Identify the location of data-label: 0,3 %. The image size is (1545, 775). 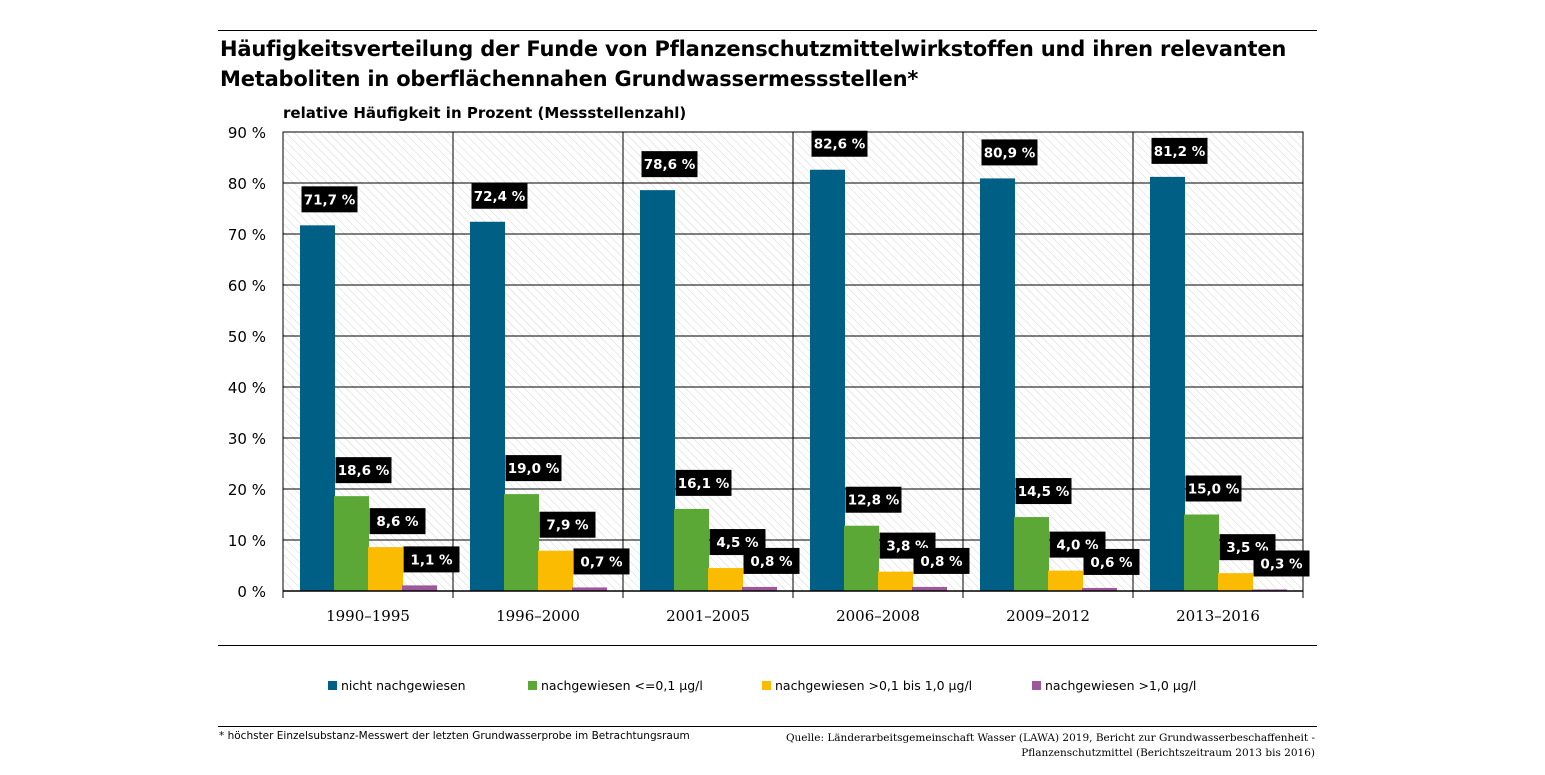
(1281, 564).